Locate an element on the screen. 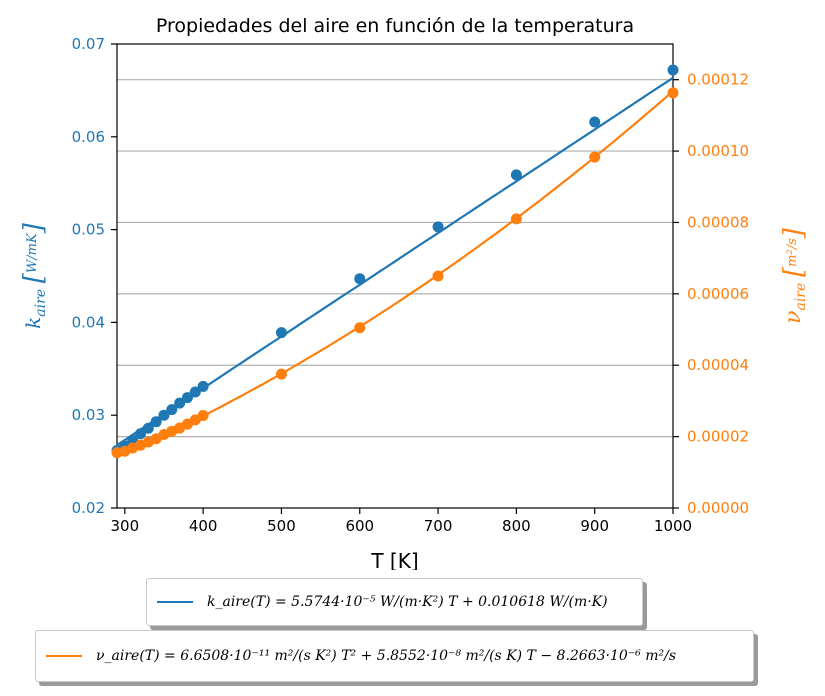 This screenshot has height=696, width=825. y-right-axis-label: νaire [m²/s] is located at coordinates (794, 275).